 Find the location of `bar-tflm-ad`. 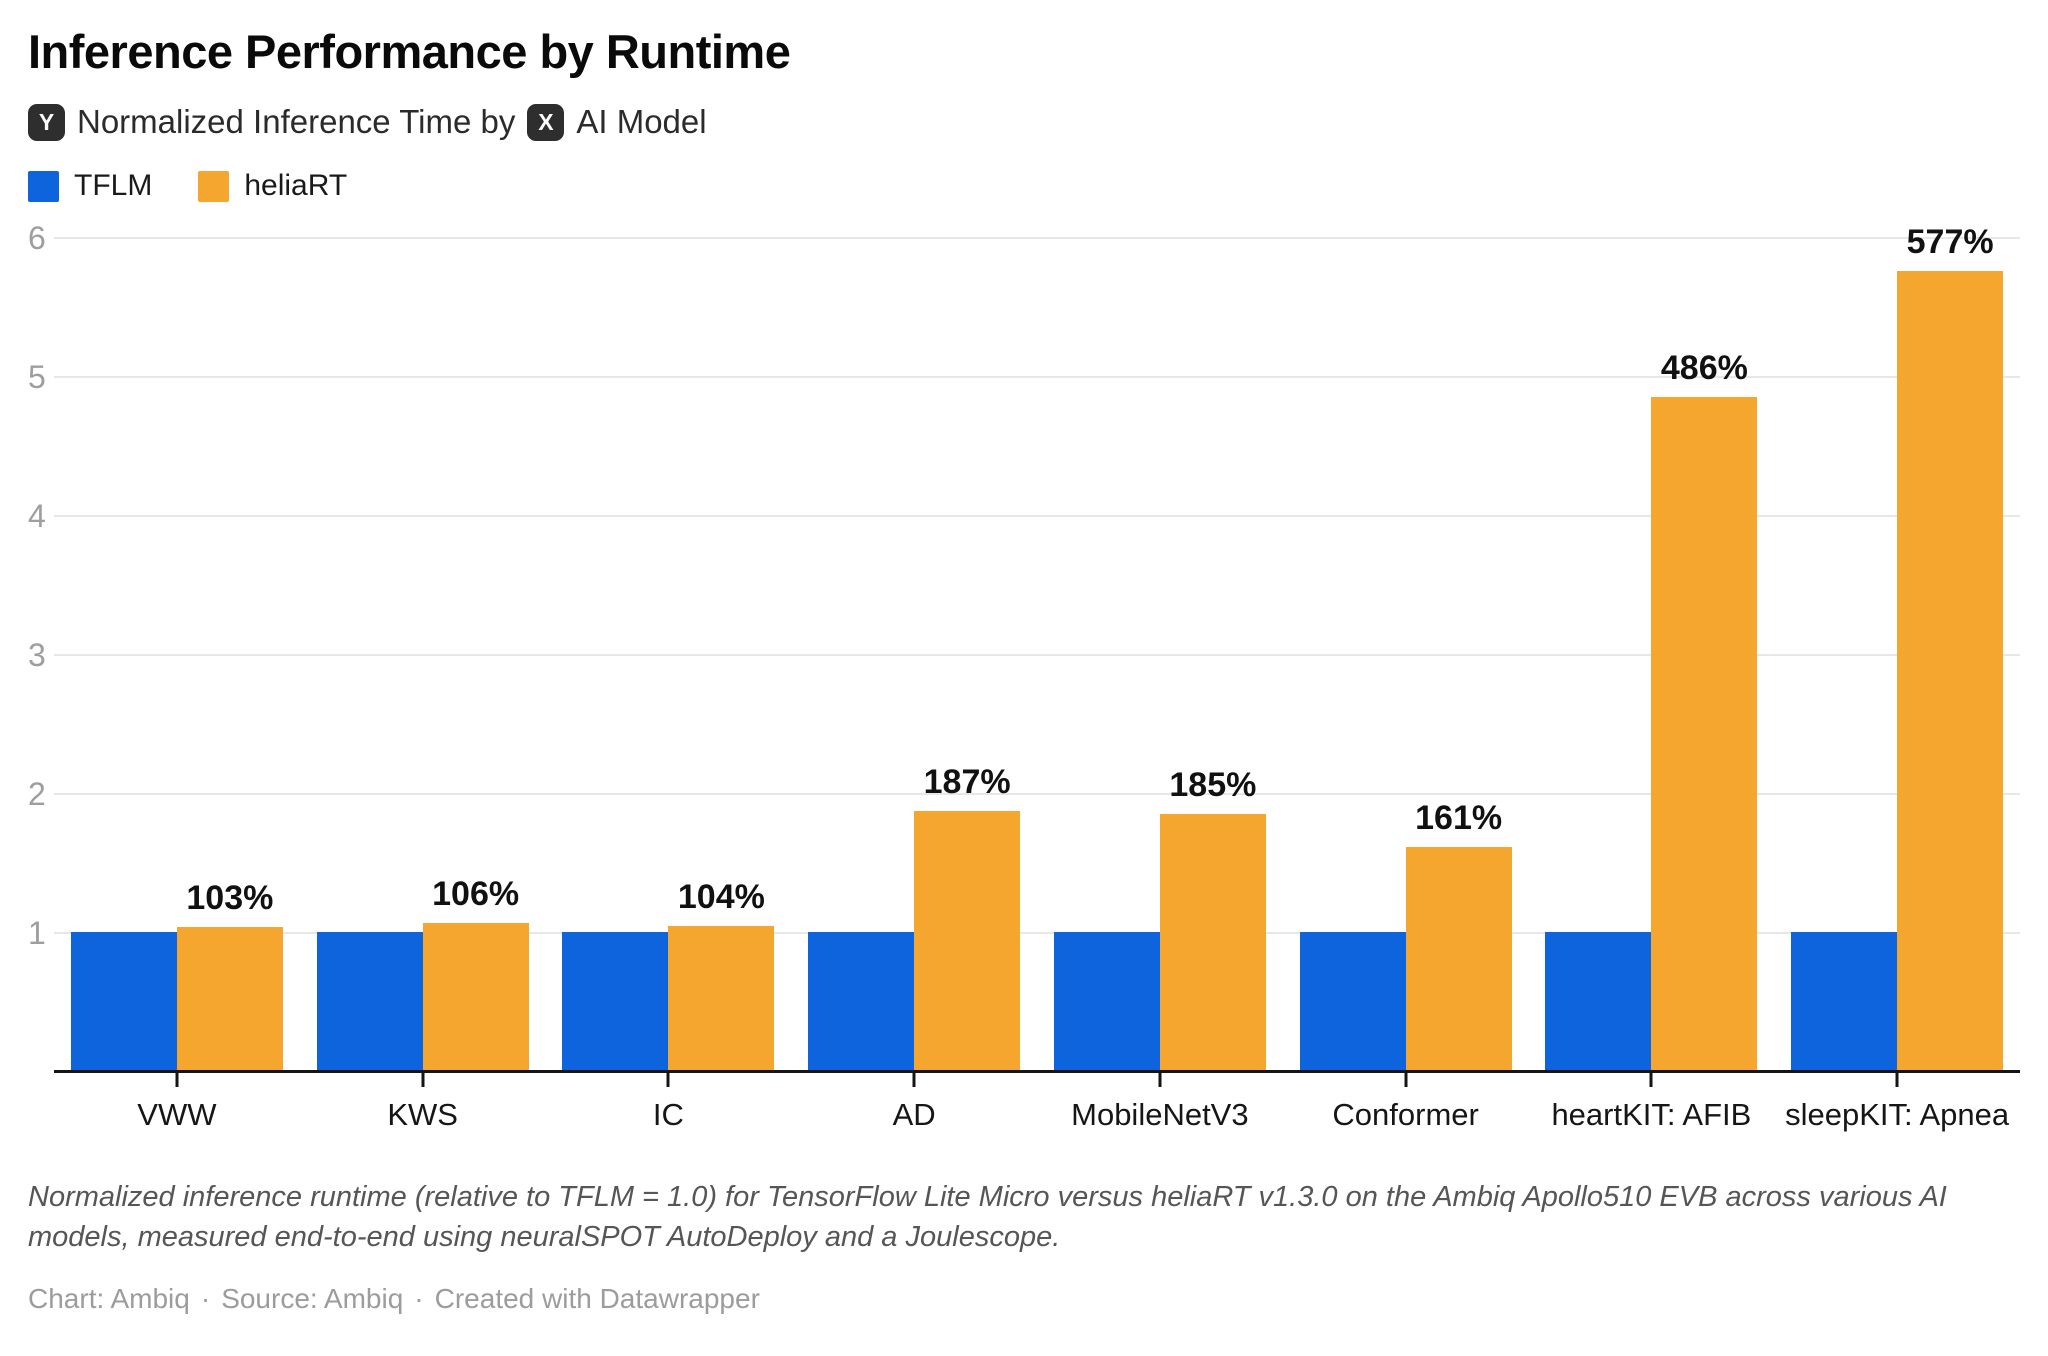

bar-tflm-ad is located at coordinates (861, 1000).